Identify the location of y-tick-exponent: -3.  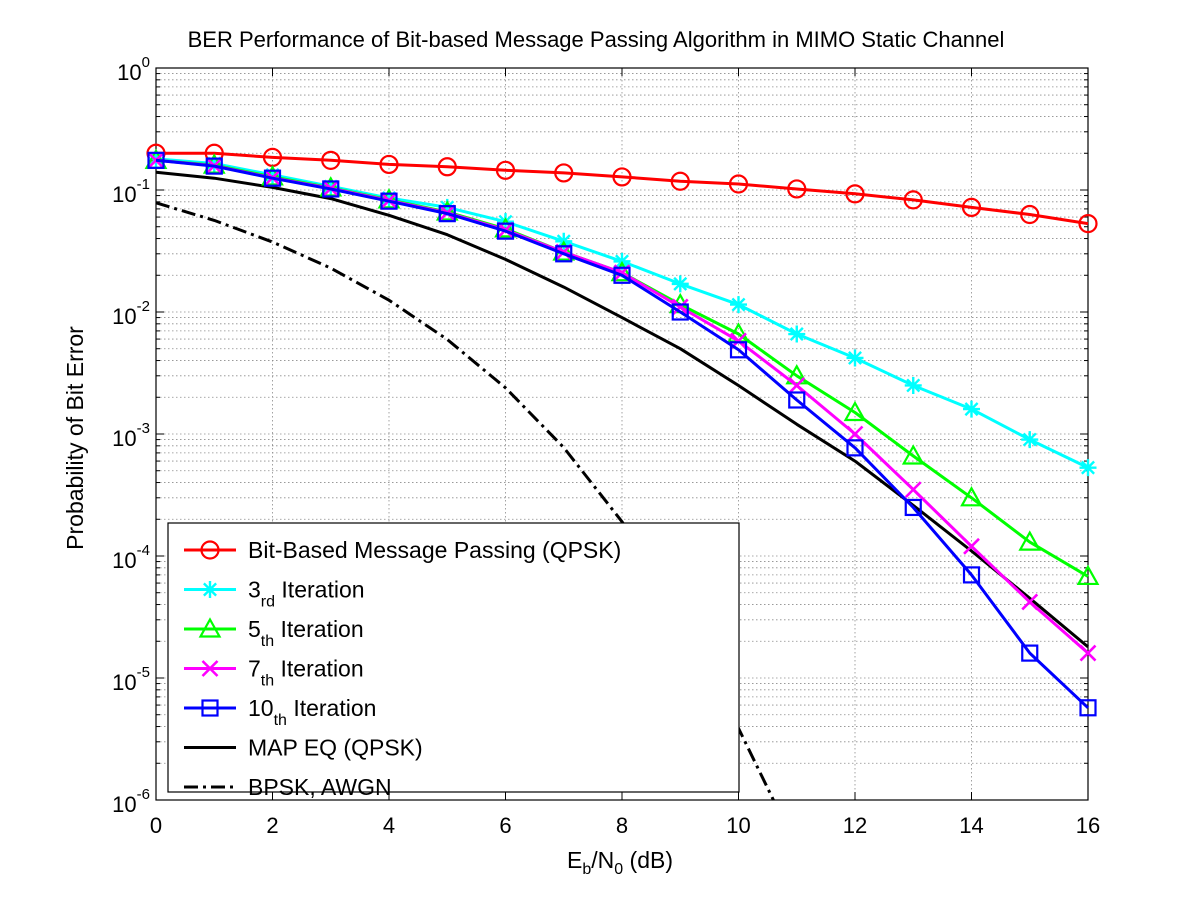
(143, 428).